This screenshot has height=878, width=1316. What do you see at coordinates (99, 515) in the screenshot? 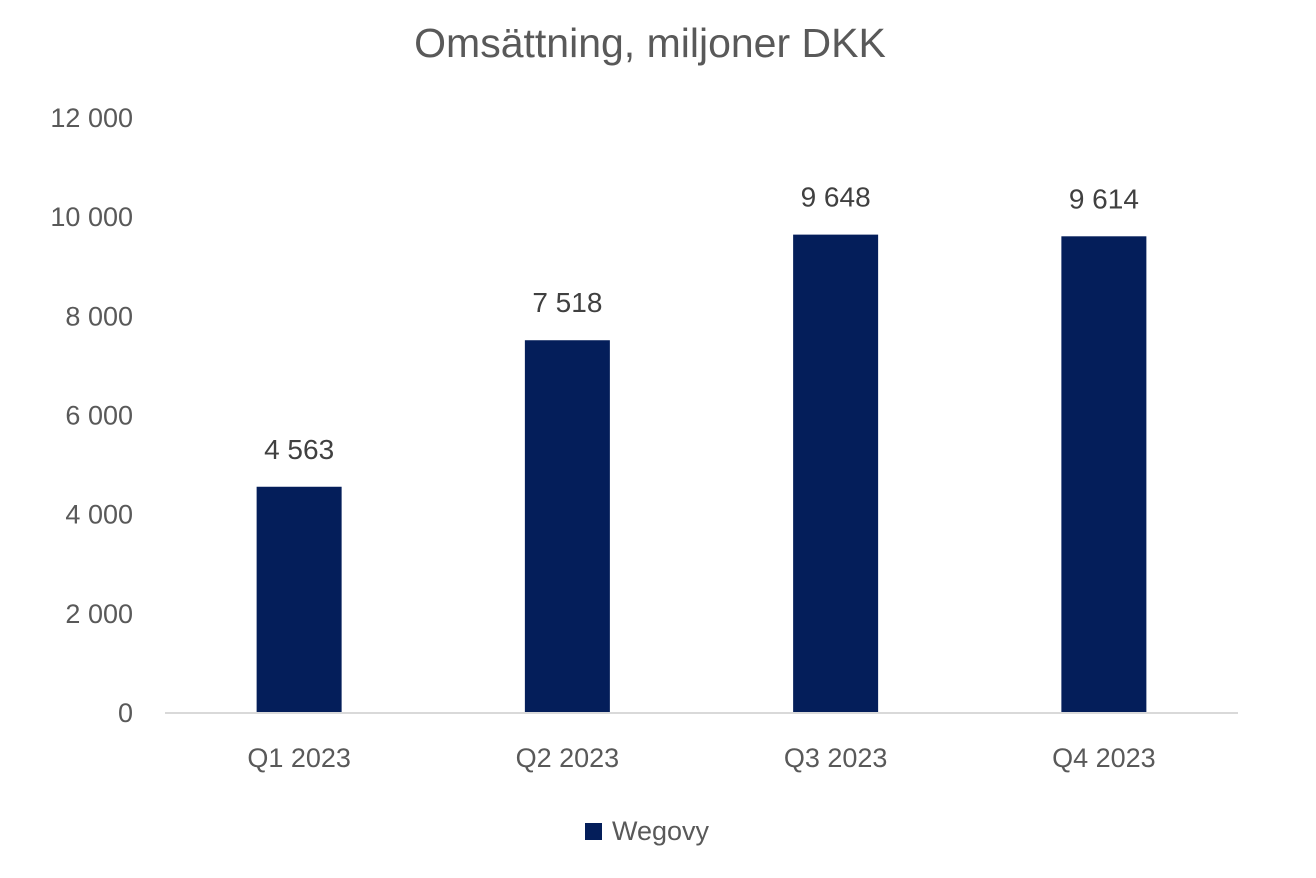
I see `y-tick-label: 4 000` at bounding box center [99, 515].